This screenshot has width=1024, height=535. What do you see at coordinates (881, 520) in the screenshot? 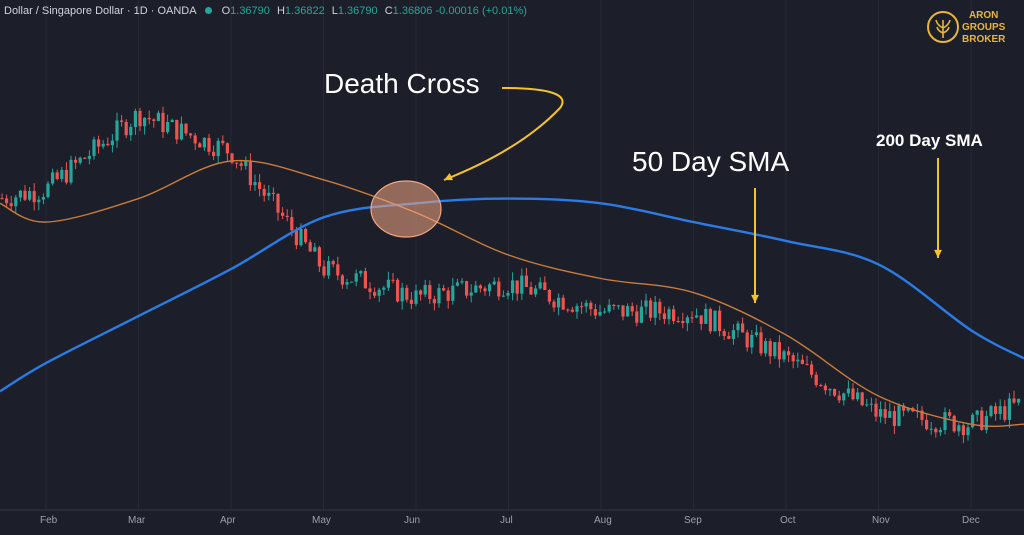
I see `x-tick-label: Nov` at bounding box center [881, 520].